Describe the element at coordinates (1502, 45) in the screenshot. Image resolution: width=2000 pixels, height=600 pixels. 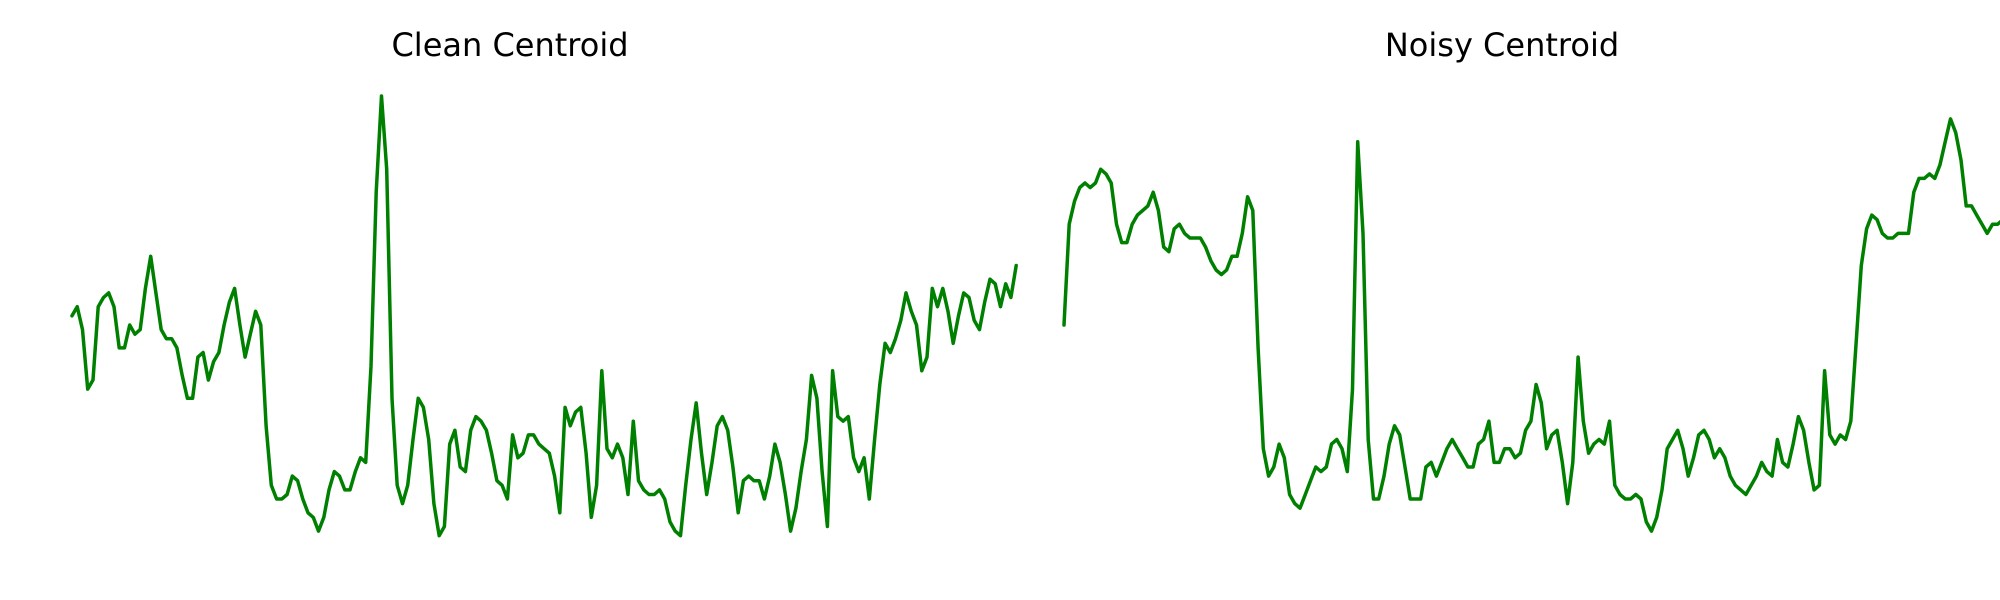
I see `panel-title-noisy: Noisy Centroid` at that location.